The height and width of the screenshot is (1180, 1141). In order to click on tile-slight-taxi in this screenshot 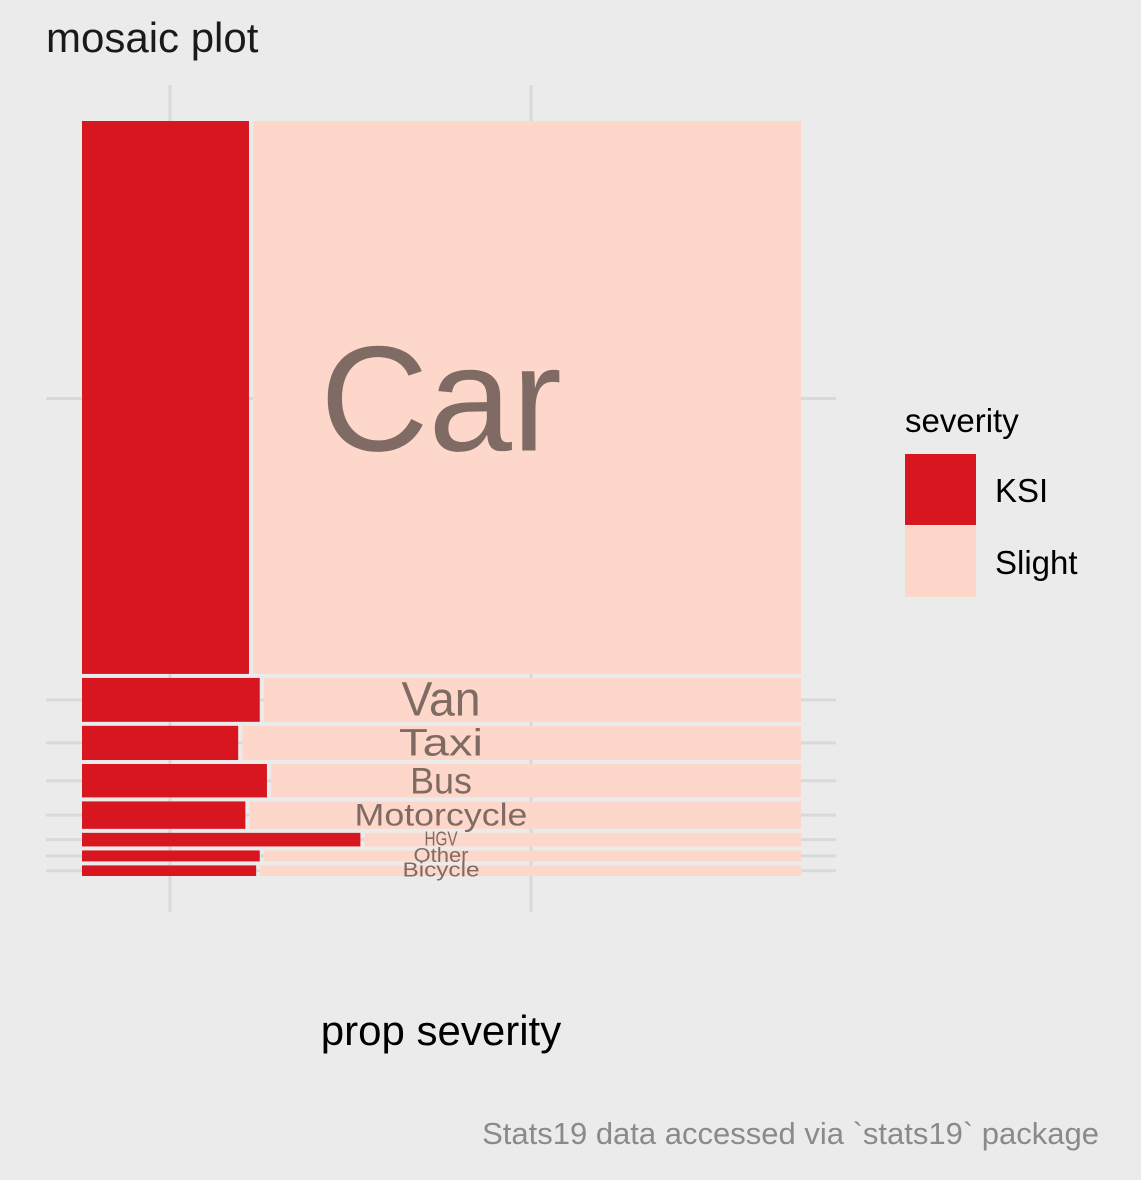, I will do `click(521, 742)`.